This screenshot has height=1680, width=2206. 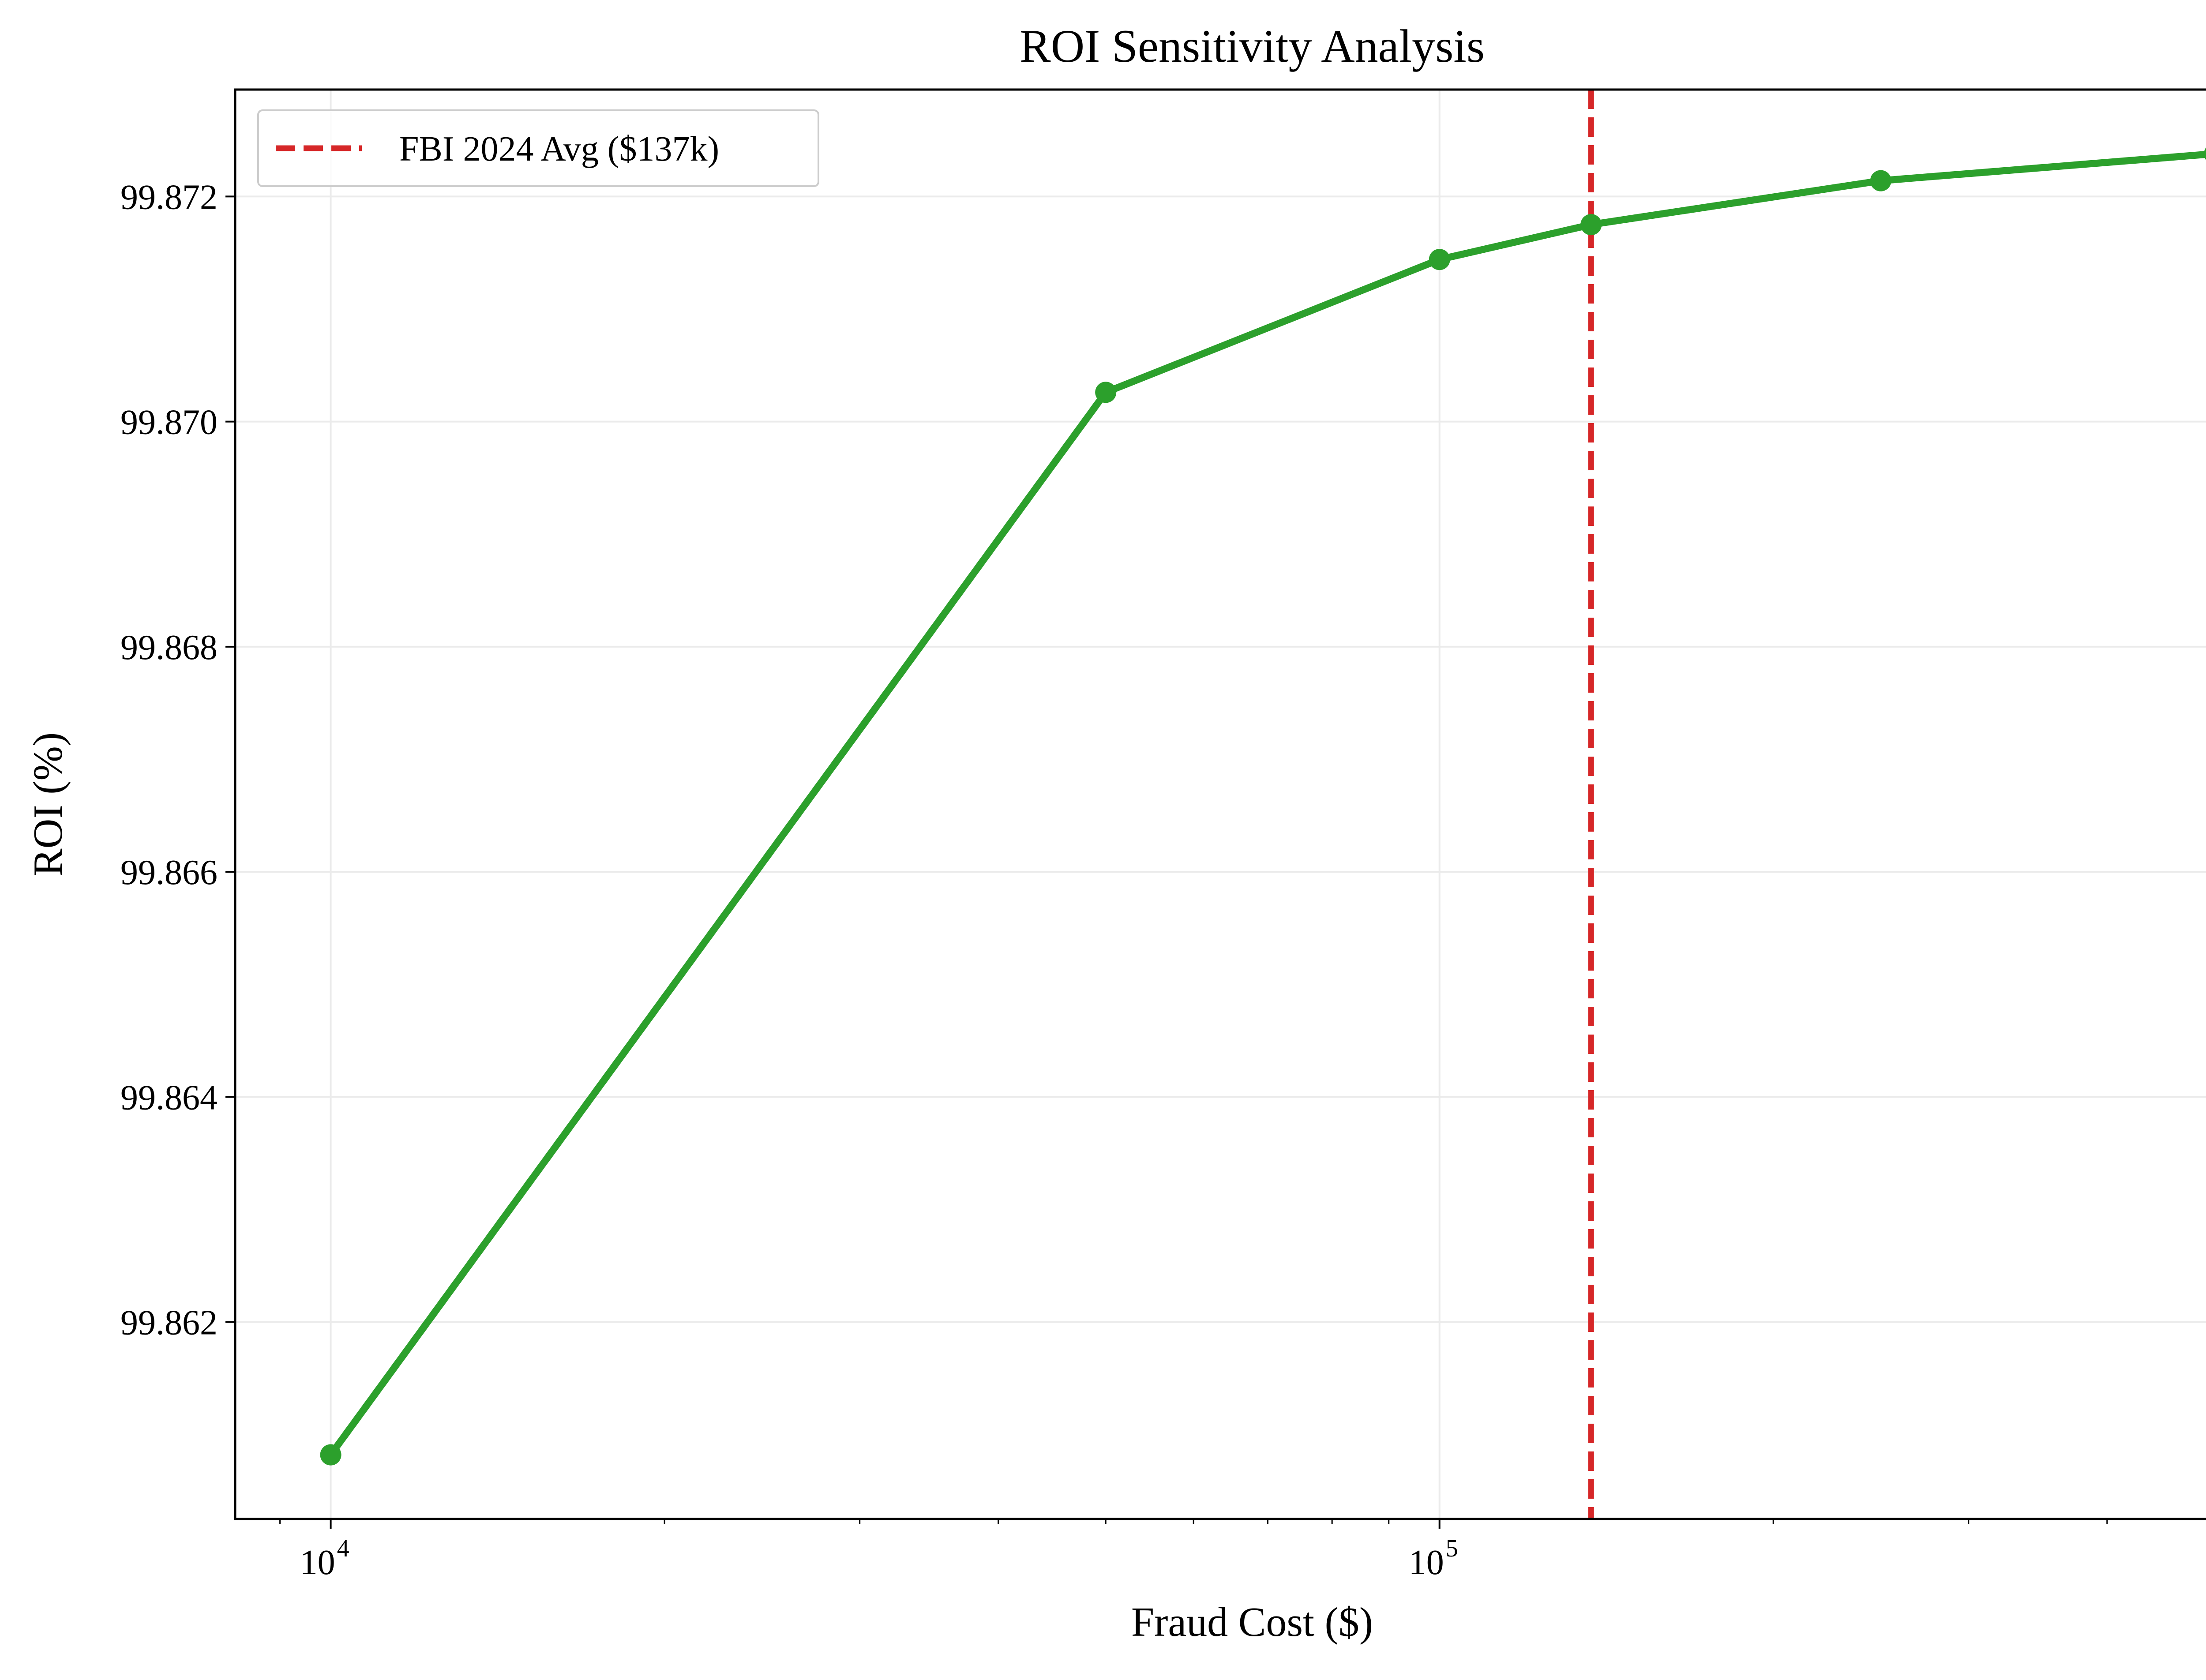 I want to click on y-tick-label: 99.870, so click(x=169, y=422).